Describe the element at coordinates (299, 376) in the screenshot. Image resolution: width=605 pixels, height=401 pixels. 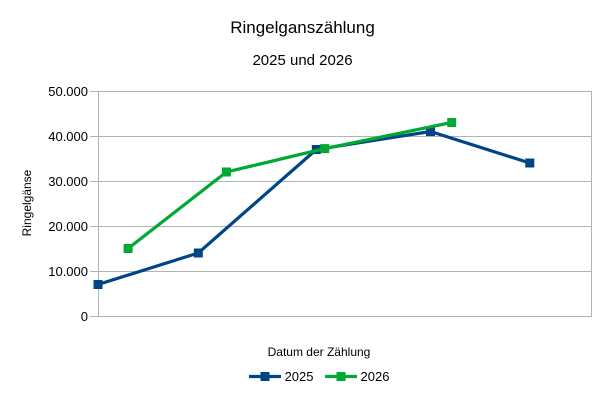
I see `legend-label-2025: 2025` at that location.